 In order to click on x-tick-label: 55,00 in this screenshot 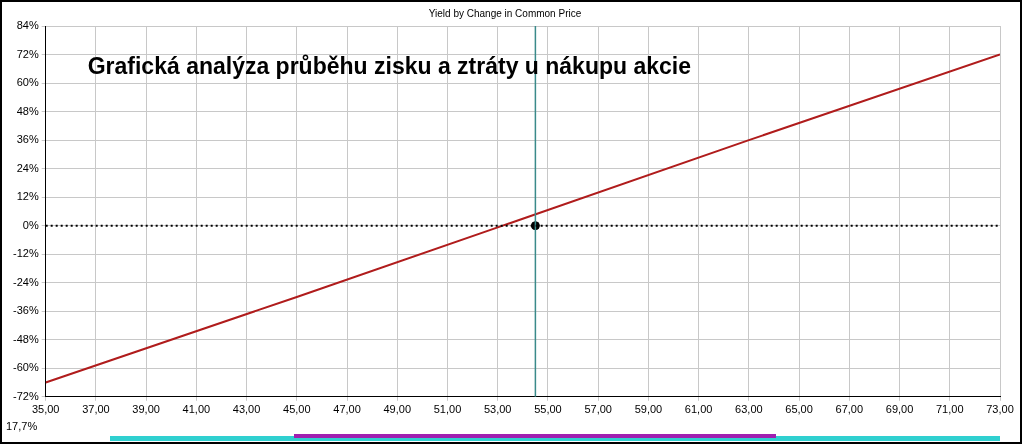, I will do `click(548, 409)`.